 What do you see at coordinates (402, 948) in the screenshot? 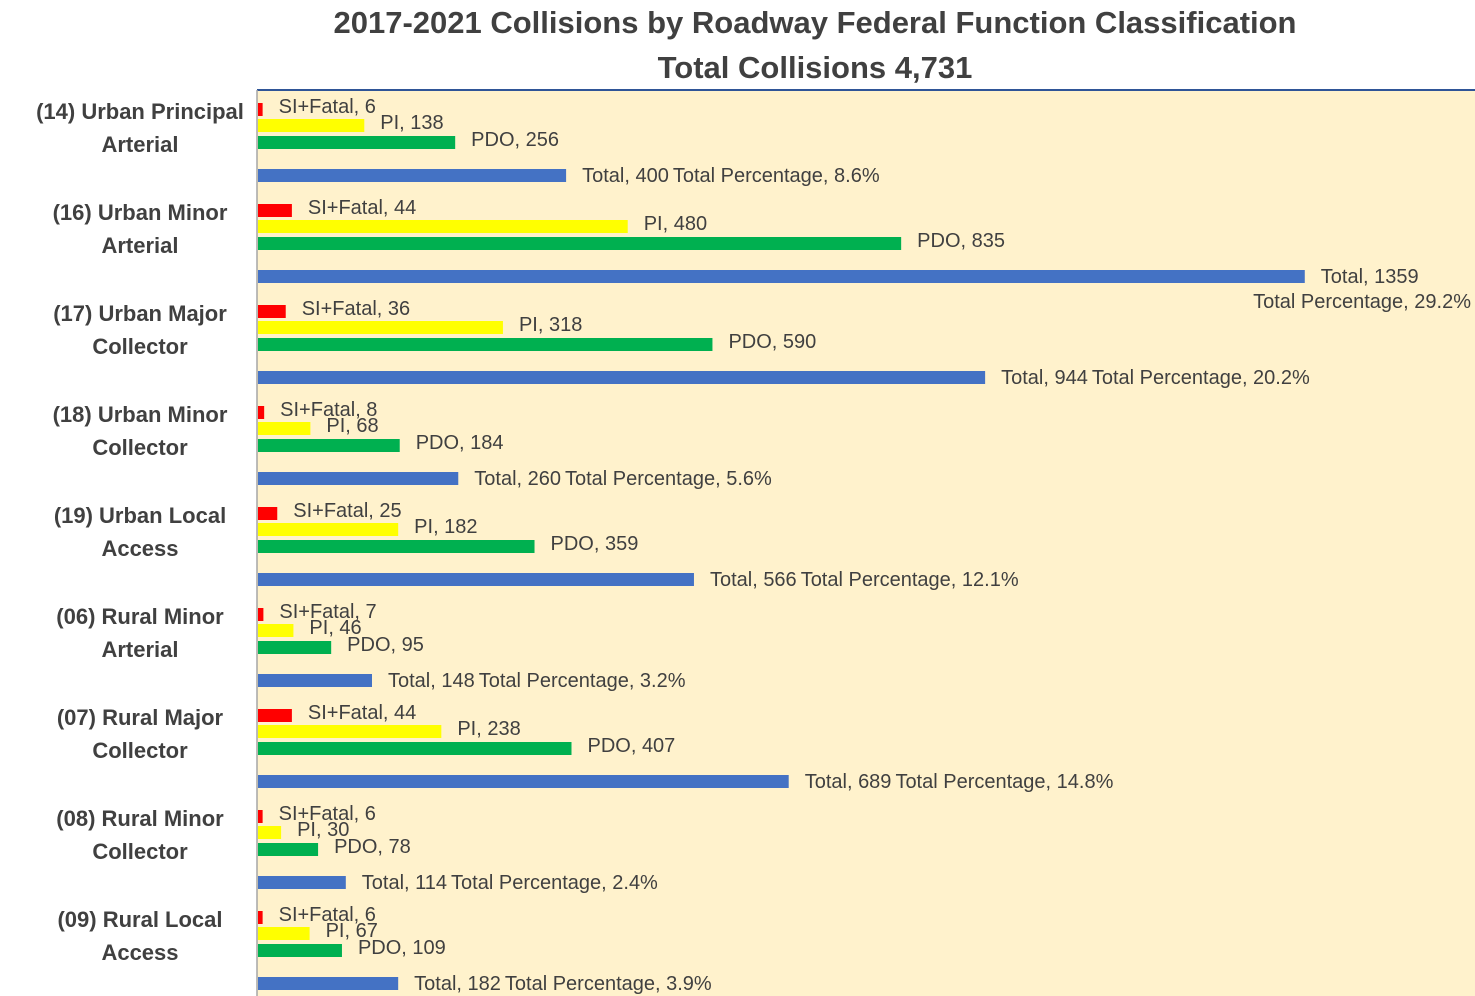
I see `data-label: PDO, 109` at bounding box center [402, 948].